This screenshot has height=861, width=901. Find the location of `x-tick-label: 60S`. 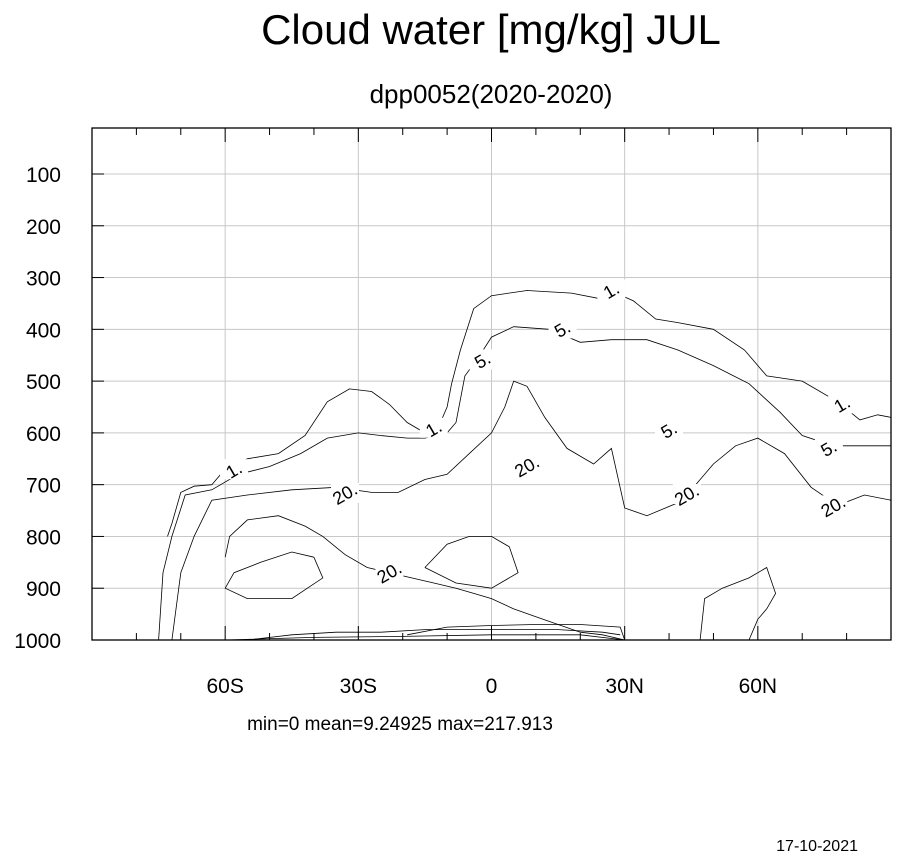

x-tick-label: 60S is located at coordinates (224, 686).